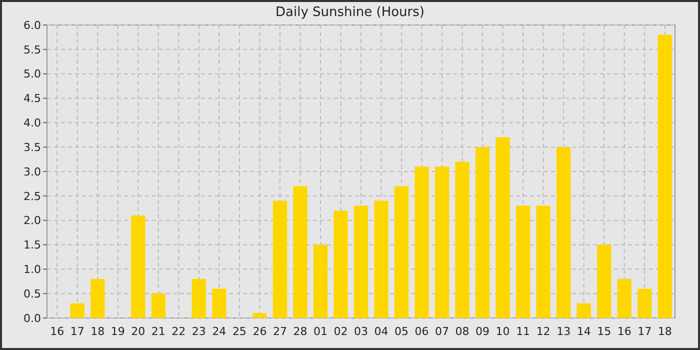  I want to click on x-tick-label: 01, so click(320, 331).